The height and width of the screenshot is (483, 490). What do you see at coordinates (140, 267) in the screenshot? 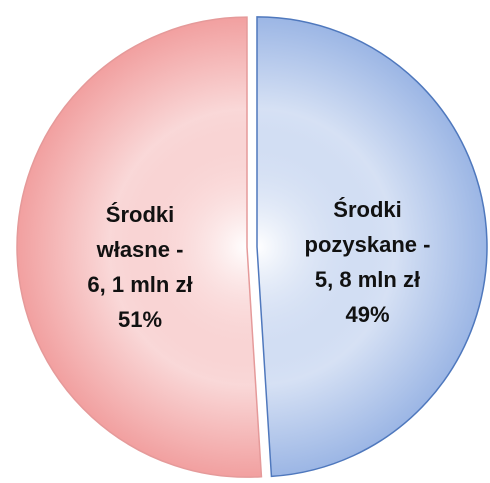
I see `slice-label: Środki własne - 6, 1 mln zł 51%` at bounding box center [140, 267].